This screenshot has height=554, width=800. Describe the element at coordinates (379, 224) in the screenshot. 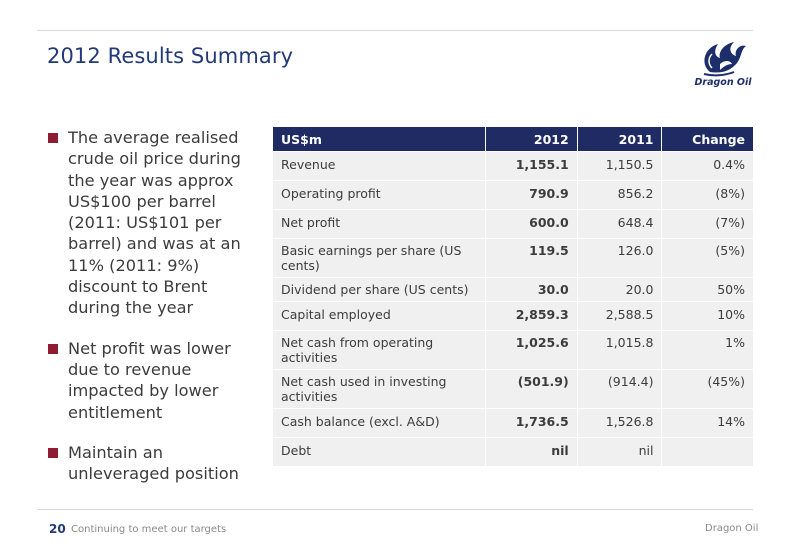

I see `row-label: Net profit` at that location.